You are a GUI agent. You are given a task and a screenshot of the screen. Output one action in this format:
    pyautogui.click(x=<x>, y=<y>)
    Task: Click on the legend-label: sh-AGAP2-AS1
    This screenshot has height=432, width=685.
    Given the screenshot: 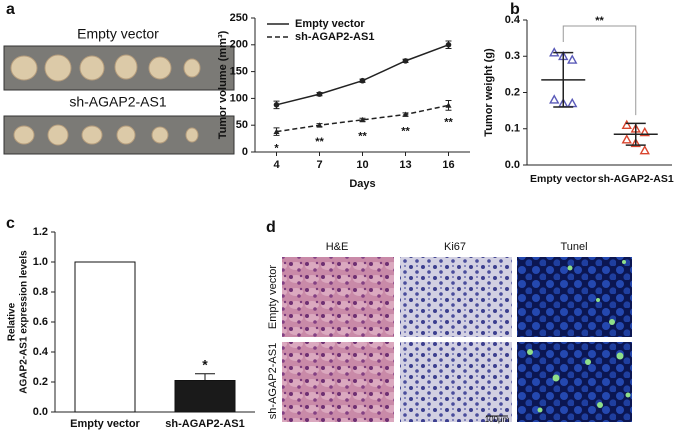 What is the action you would take?
    pyautogui.click(x=334, y=37)
    